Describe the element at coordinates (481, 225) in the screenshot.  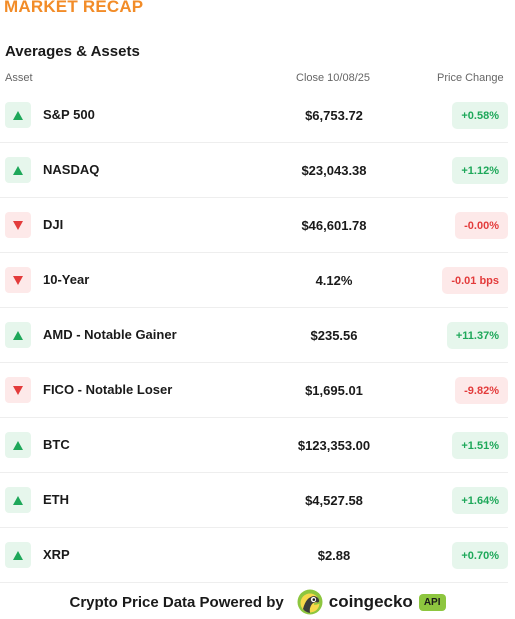
I see `price-change-badge: -0.00%` at that location.